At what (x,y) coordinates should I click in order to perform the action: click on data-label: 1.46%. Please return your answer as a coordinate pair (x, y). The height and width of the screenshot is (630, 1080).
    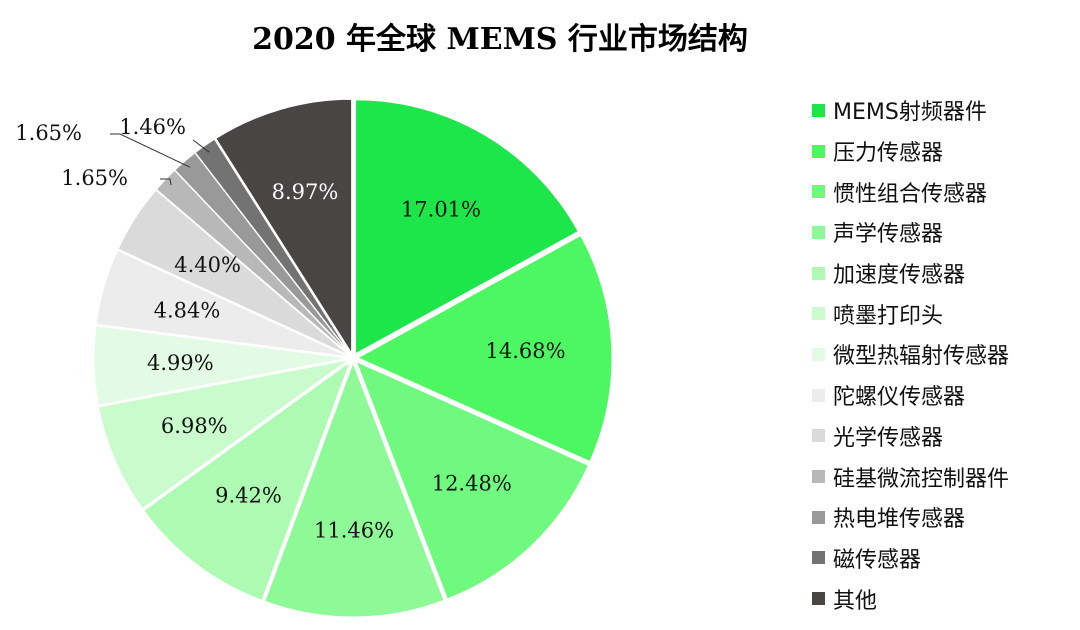
    Looking at the image, I should click on (152, 127).